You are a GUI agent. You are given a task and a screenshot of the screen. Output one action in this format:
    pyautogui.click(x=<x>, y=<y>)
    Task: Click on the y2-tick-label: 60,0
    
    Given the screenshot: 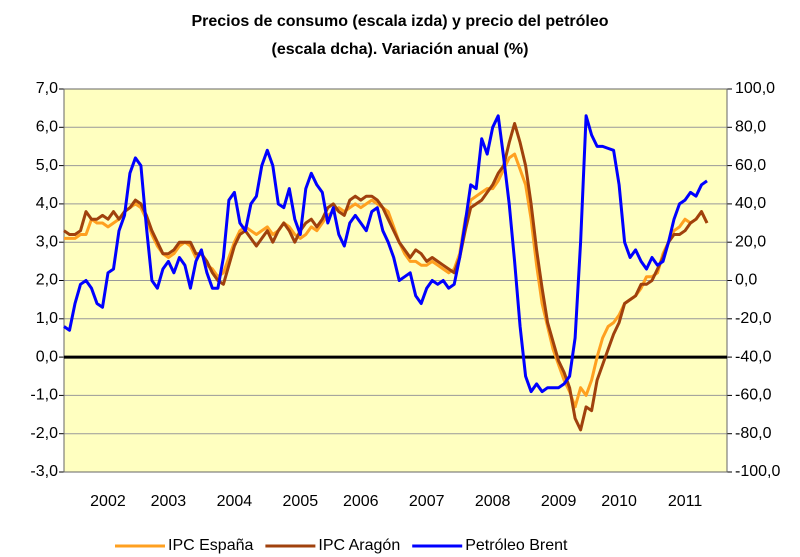 What is the action you would take?
    pyautogui.click(x=750, y=165)
    